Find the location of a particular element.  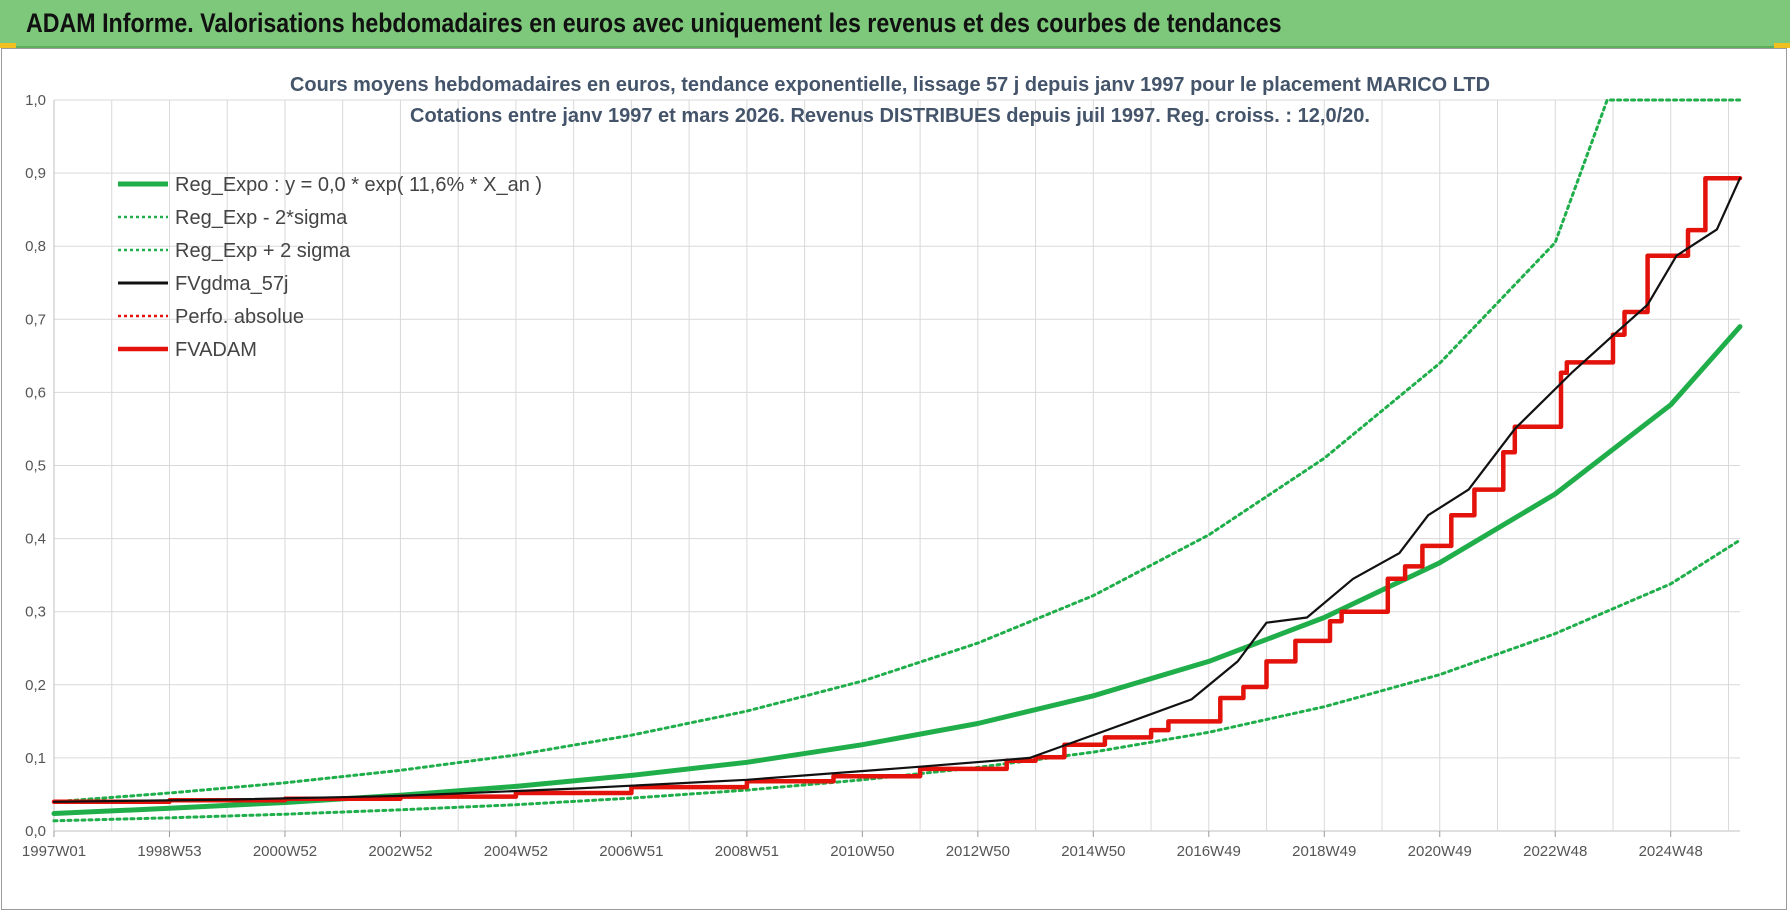

y-tick-label: 0,6 is located at coordinates (35, 392).